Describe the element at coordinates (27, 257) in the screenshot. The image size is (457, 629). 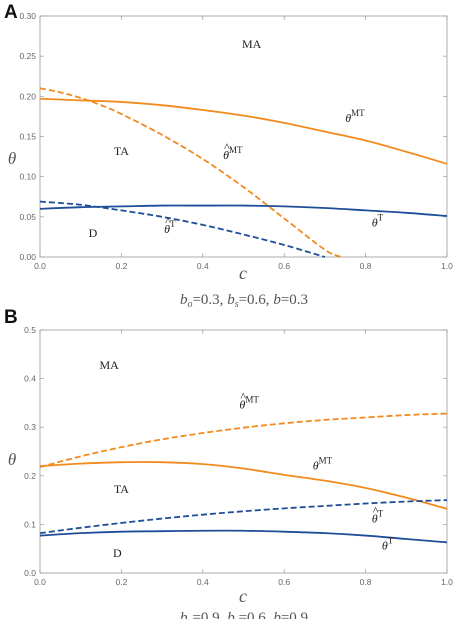
I see `y-tick-label: 0.00` at that location.